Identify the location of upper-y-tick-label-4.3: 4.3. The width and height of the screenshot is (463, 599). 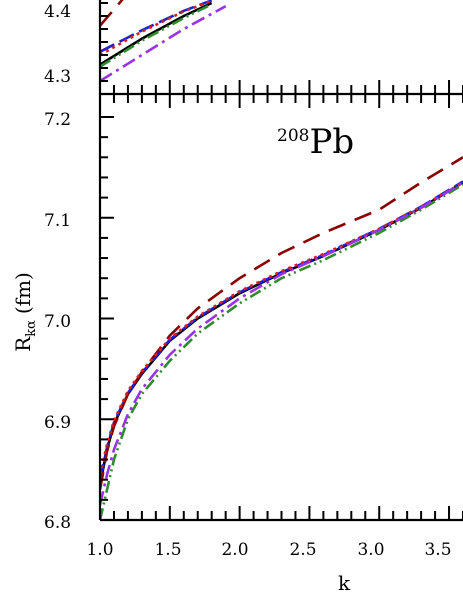
(57, 77).